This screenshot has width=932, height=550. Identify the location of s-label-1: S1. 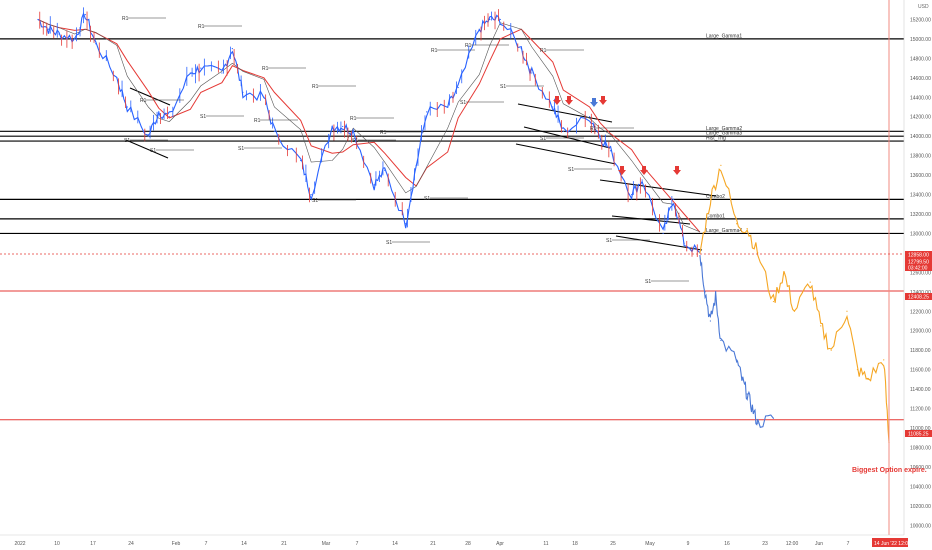
(241, 149).